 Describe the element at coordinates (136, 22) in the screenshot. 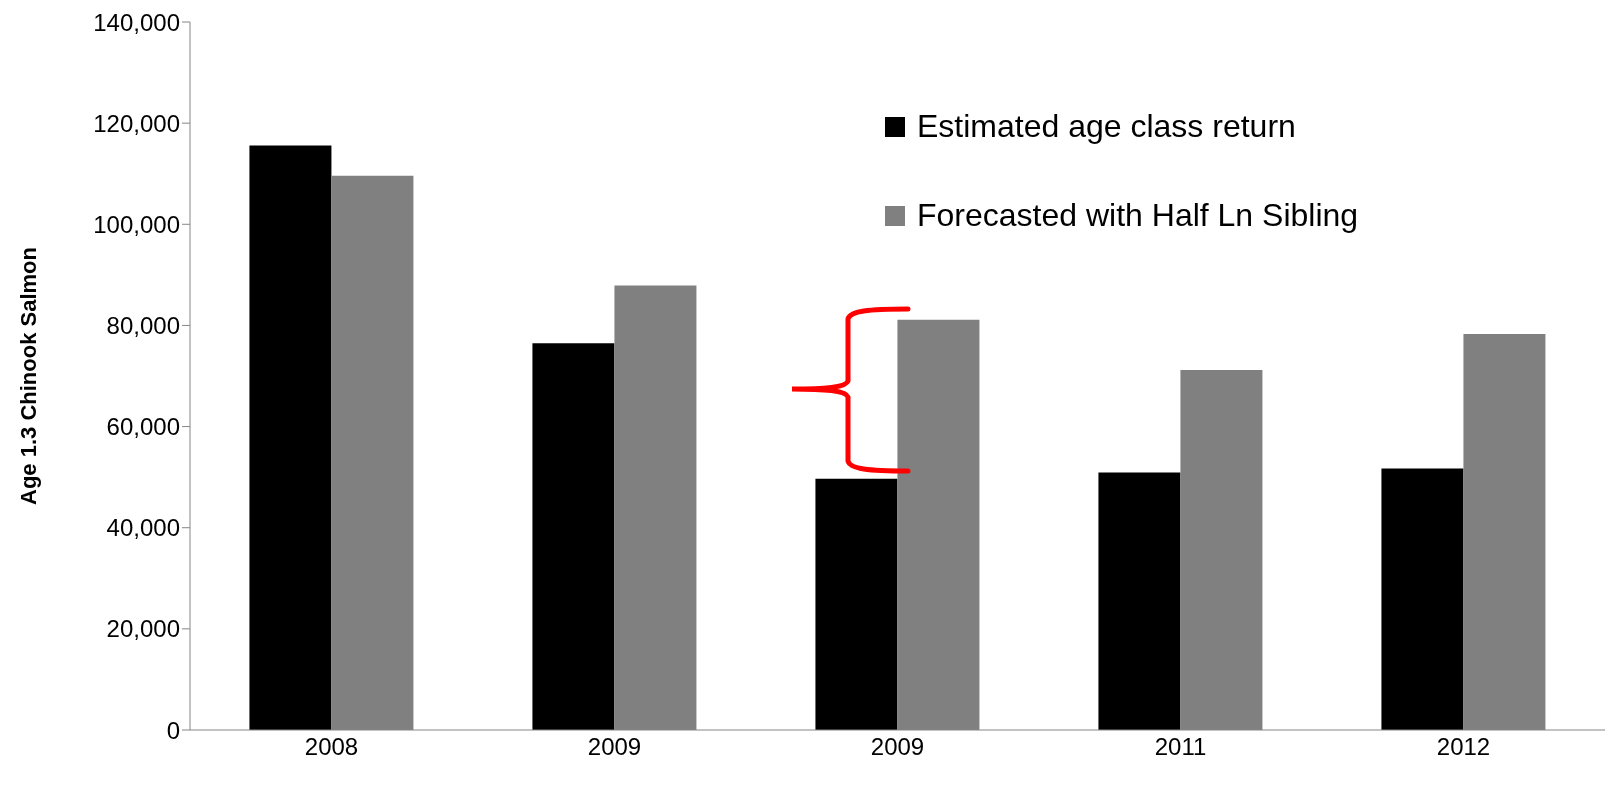

I see `y-tick-label: 140,000` at that location.